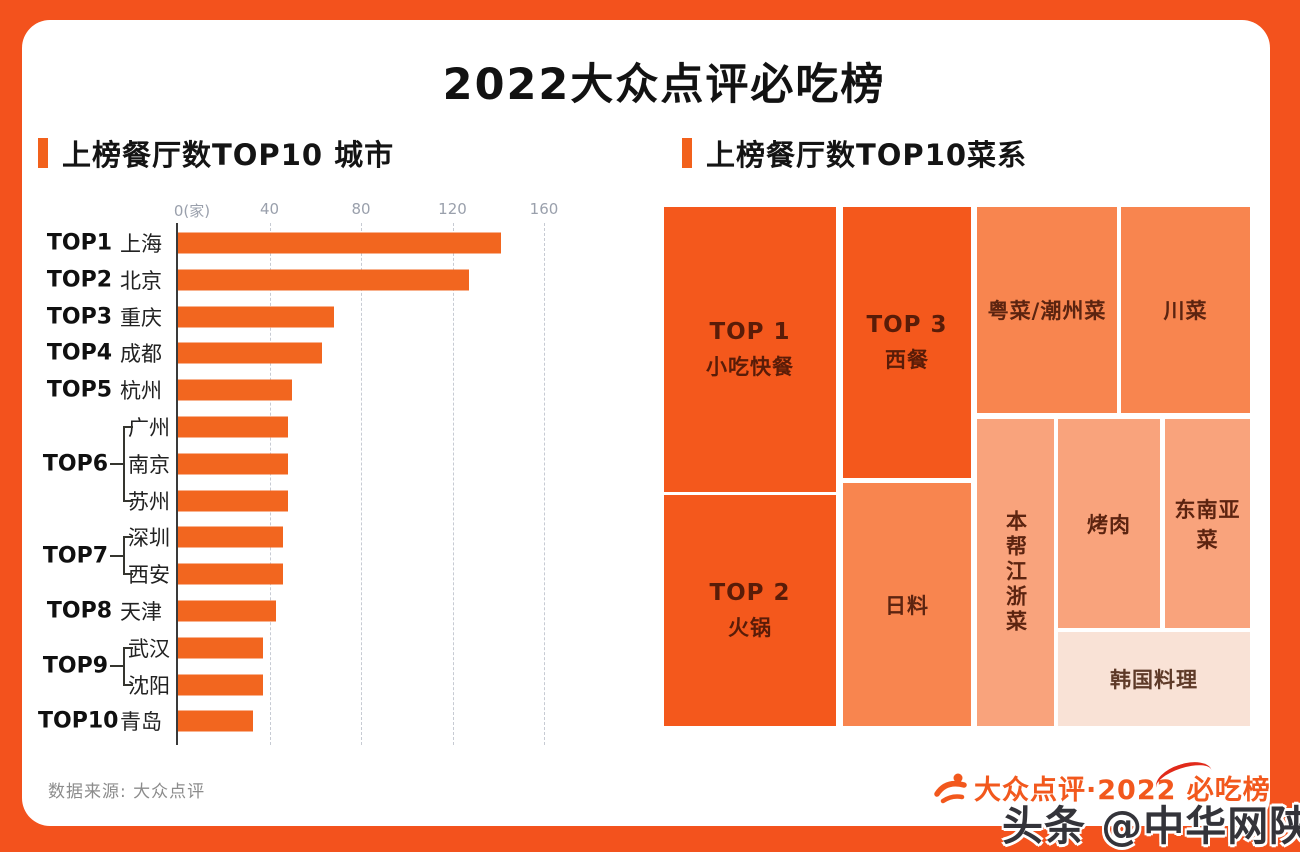  Describe the element at coordinates (149, 428) in the screenshot. I see `bar-category-label: 广州` at that location.